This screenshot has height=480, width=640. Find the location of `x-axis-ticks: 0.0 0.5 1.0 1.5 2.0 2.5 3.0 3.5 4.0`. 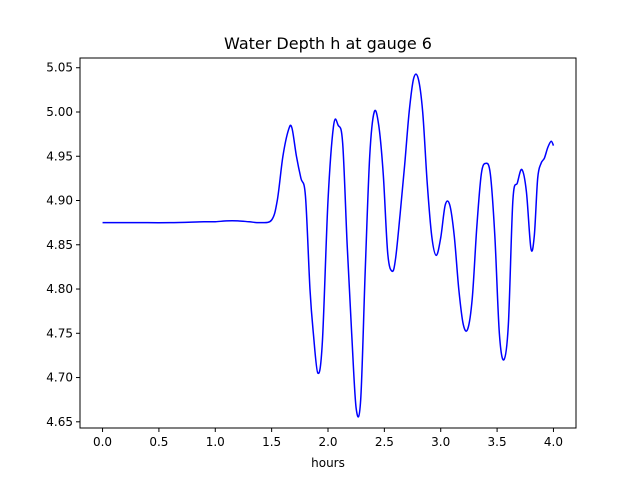

x-axis-ticks: 0.0 0.5 1.0 1.5 2.0 2.5 3.0 3.5 4.0 is located at coordinates (328, 438).